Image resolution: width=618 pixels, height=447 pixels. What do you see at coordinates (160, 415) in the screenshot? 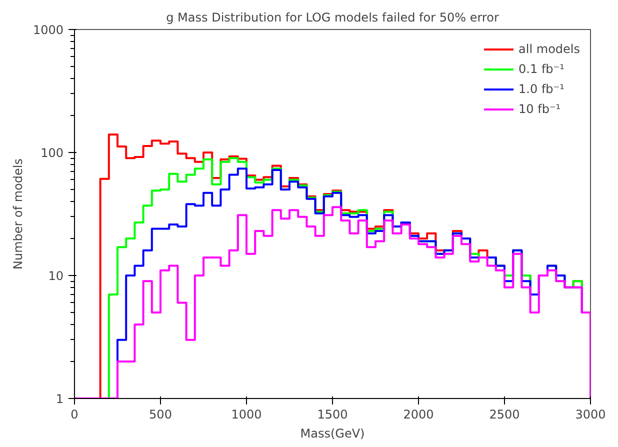
I see `x-tick-label: 500` at bounding box center [160, 415].